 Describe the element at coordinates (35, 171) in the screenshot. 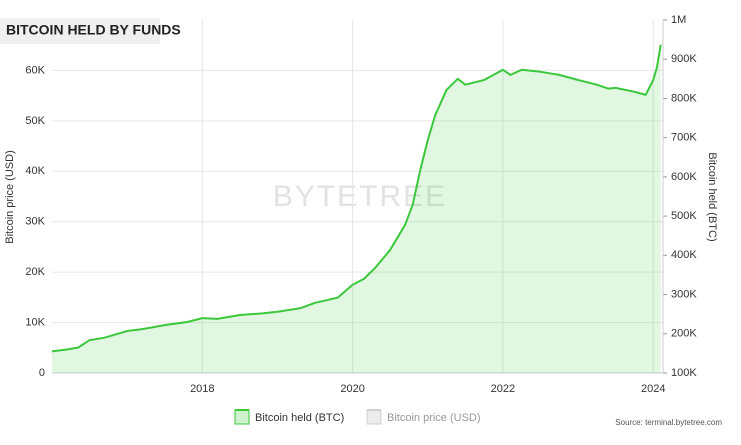

I see `y-tick-label: 40K` at that location.